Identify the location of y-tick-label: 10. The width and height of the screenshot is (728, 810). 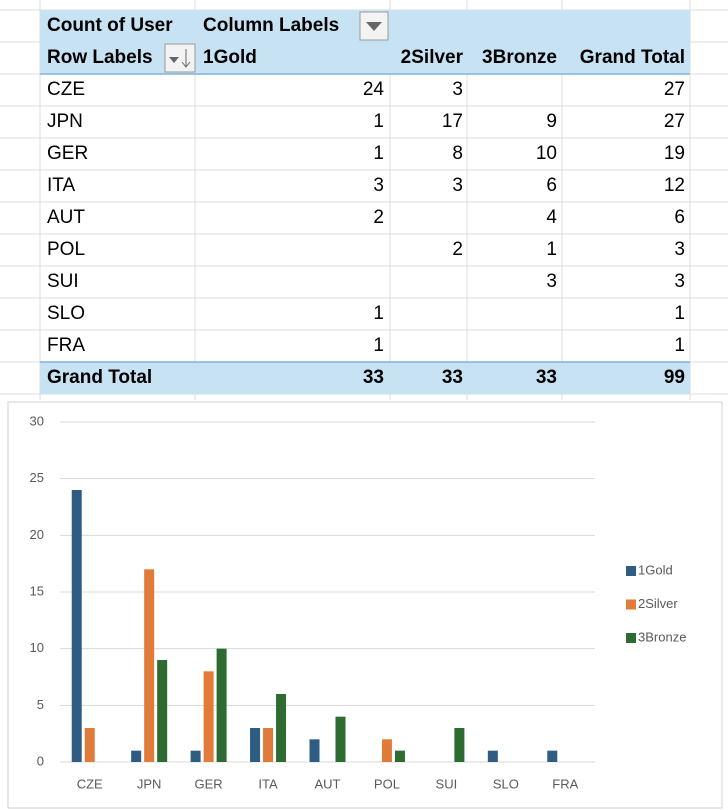
(37, 647).